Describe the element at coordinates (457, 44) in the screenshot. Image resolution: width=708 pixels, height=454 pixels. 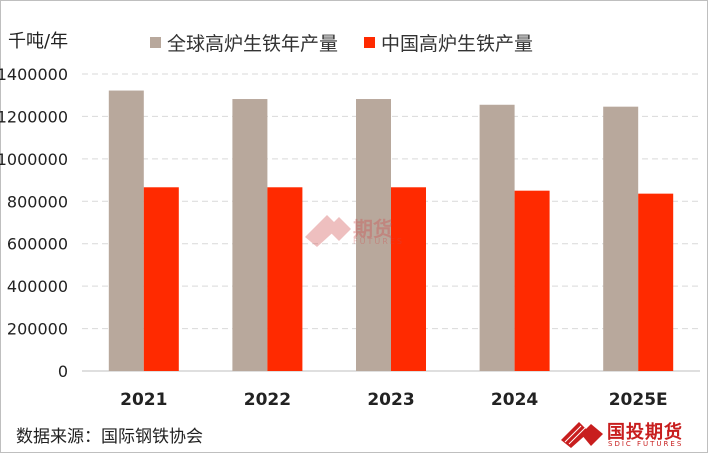
I see `legend-label-china: 中国高炉生铁产量` at that location.